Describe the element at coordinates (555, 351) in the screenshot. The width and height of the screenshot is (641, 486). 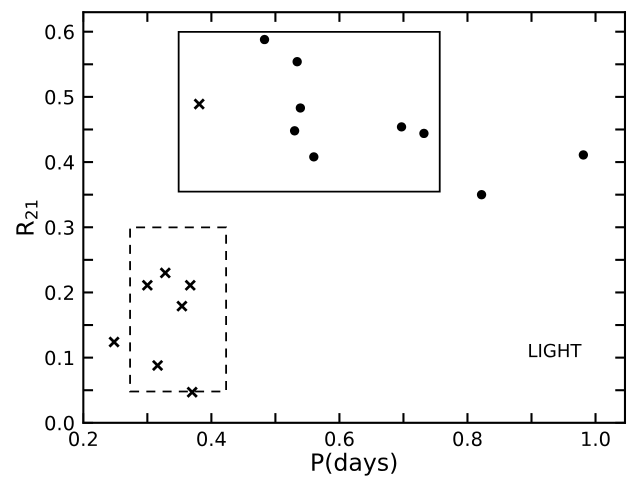
I see `annotation: LIGHT` at that location.